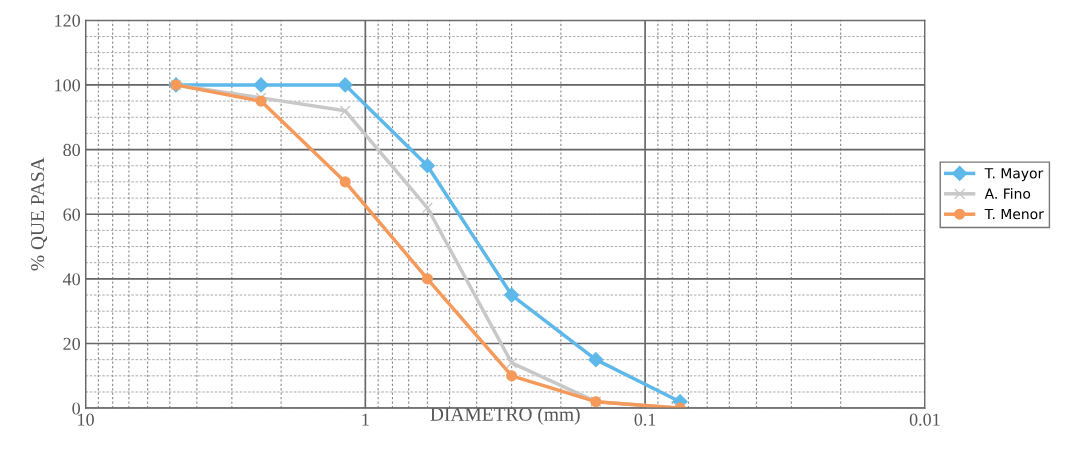 The height and width of the screenshot is (451, 1083). Describe the element at coordinates (1014, 175) in the screenshot. I see `legend-label: T. Mayor` at that location.